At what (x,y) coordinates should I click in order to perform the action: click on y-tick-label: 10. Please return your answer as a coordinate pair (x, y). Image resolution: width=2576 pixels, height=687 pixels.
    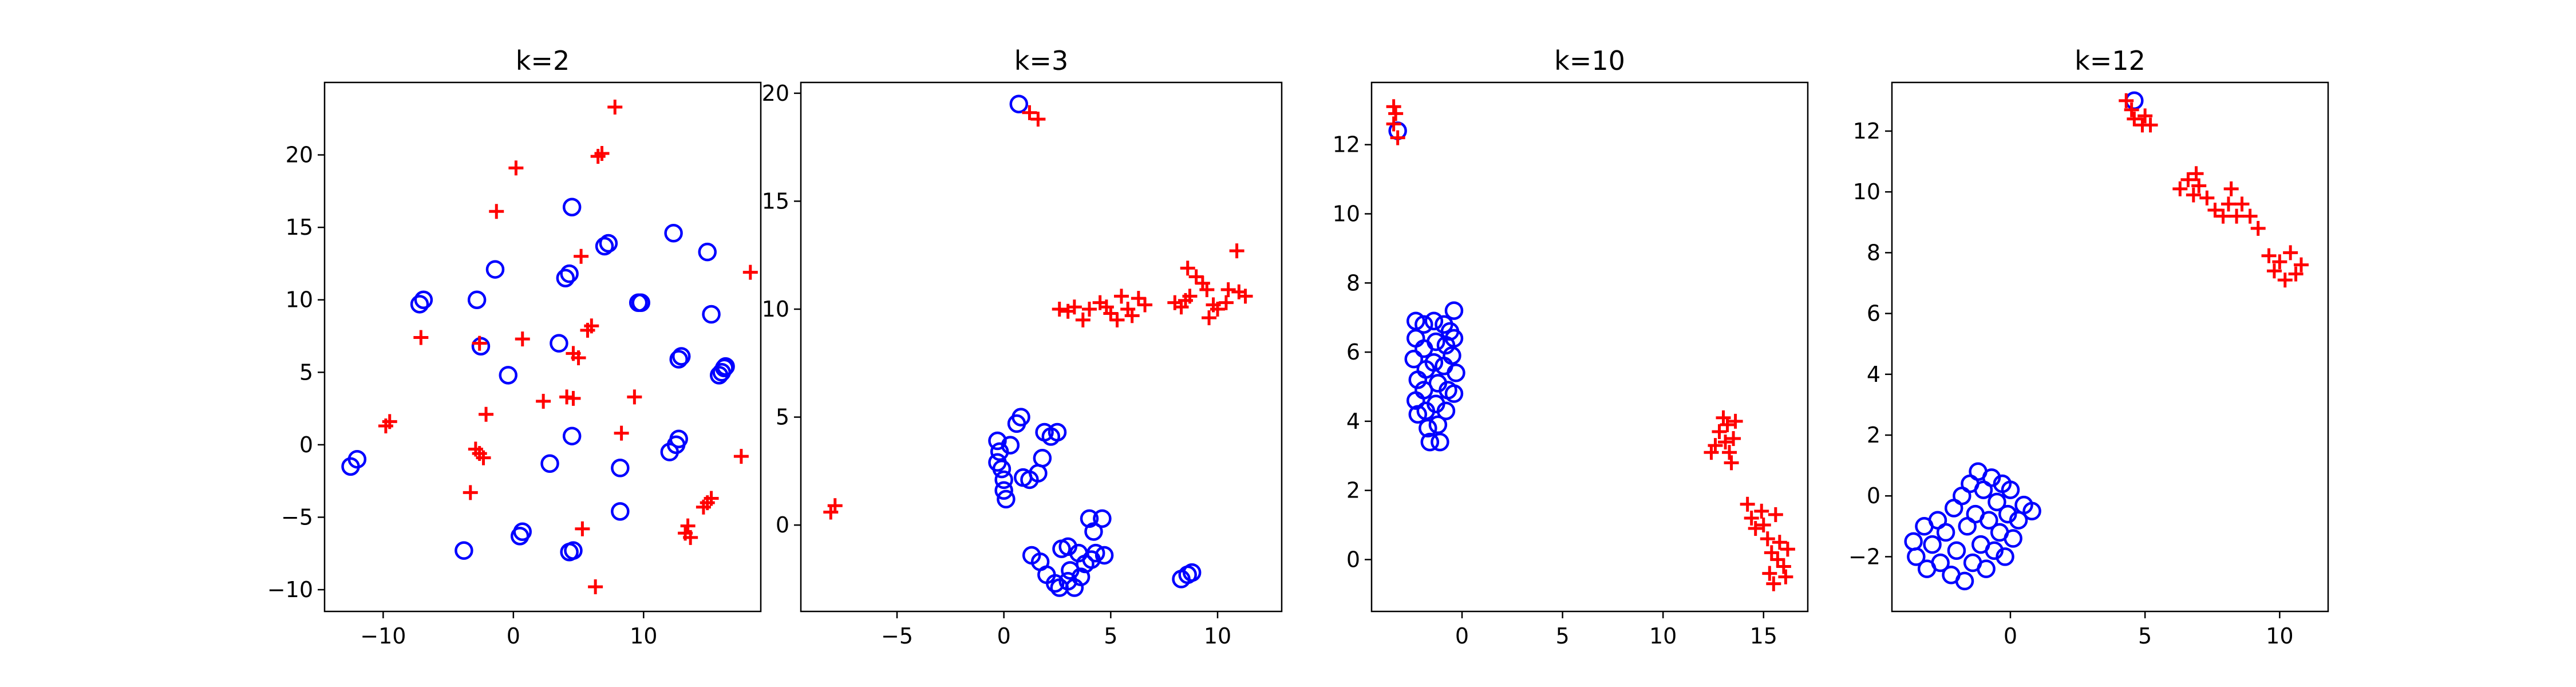
    Looking at the image, I should click on (299, 300).